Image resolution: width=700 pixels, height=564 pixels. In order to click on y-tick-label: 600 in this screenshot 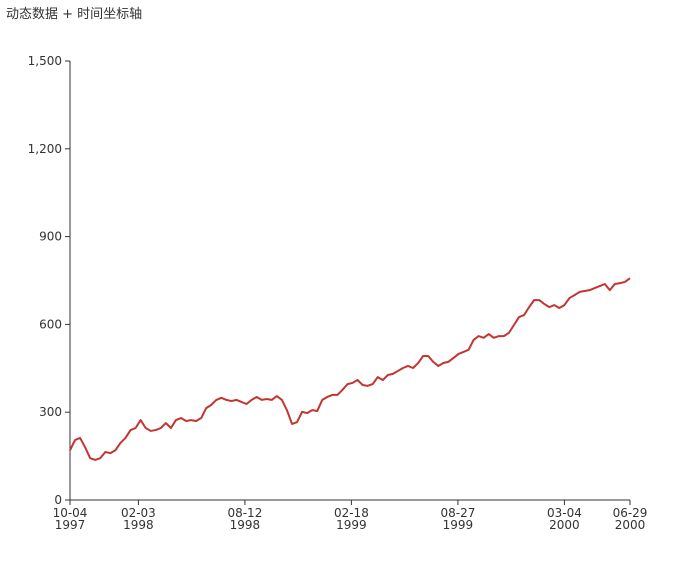, I will do `click(50, 324)`.